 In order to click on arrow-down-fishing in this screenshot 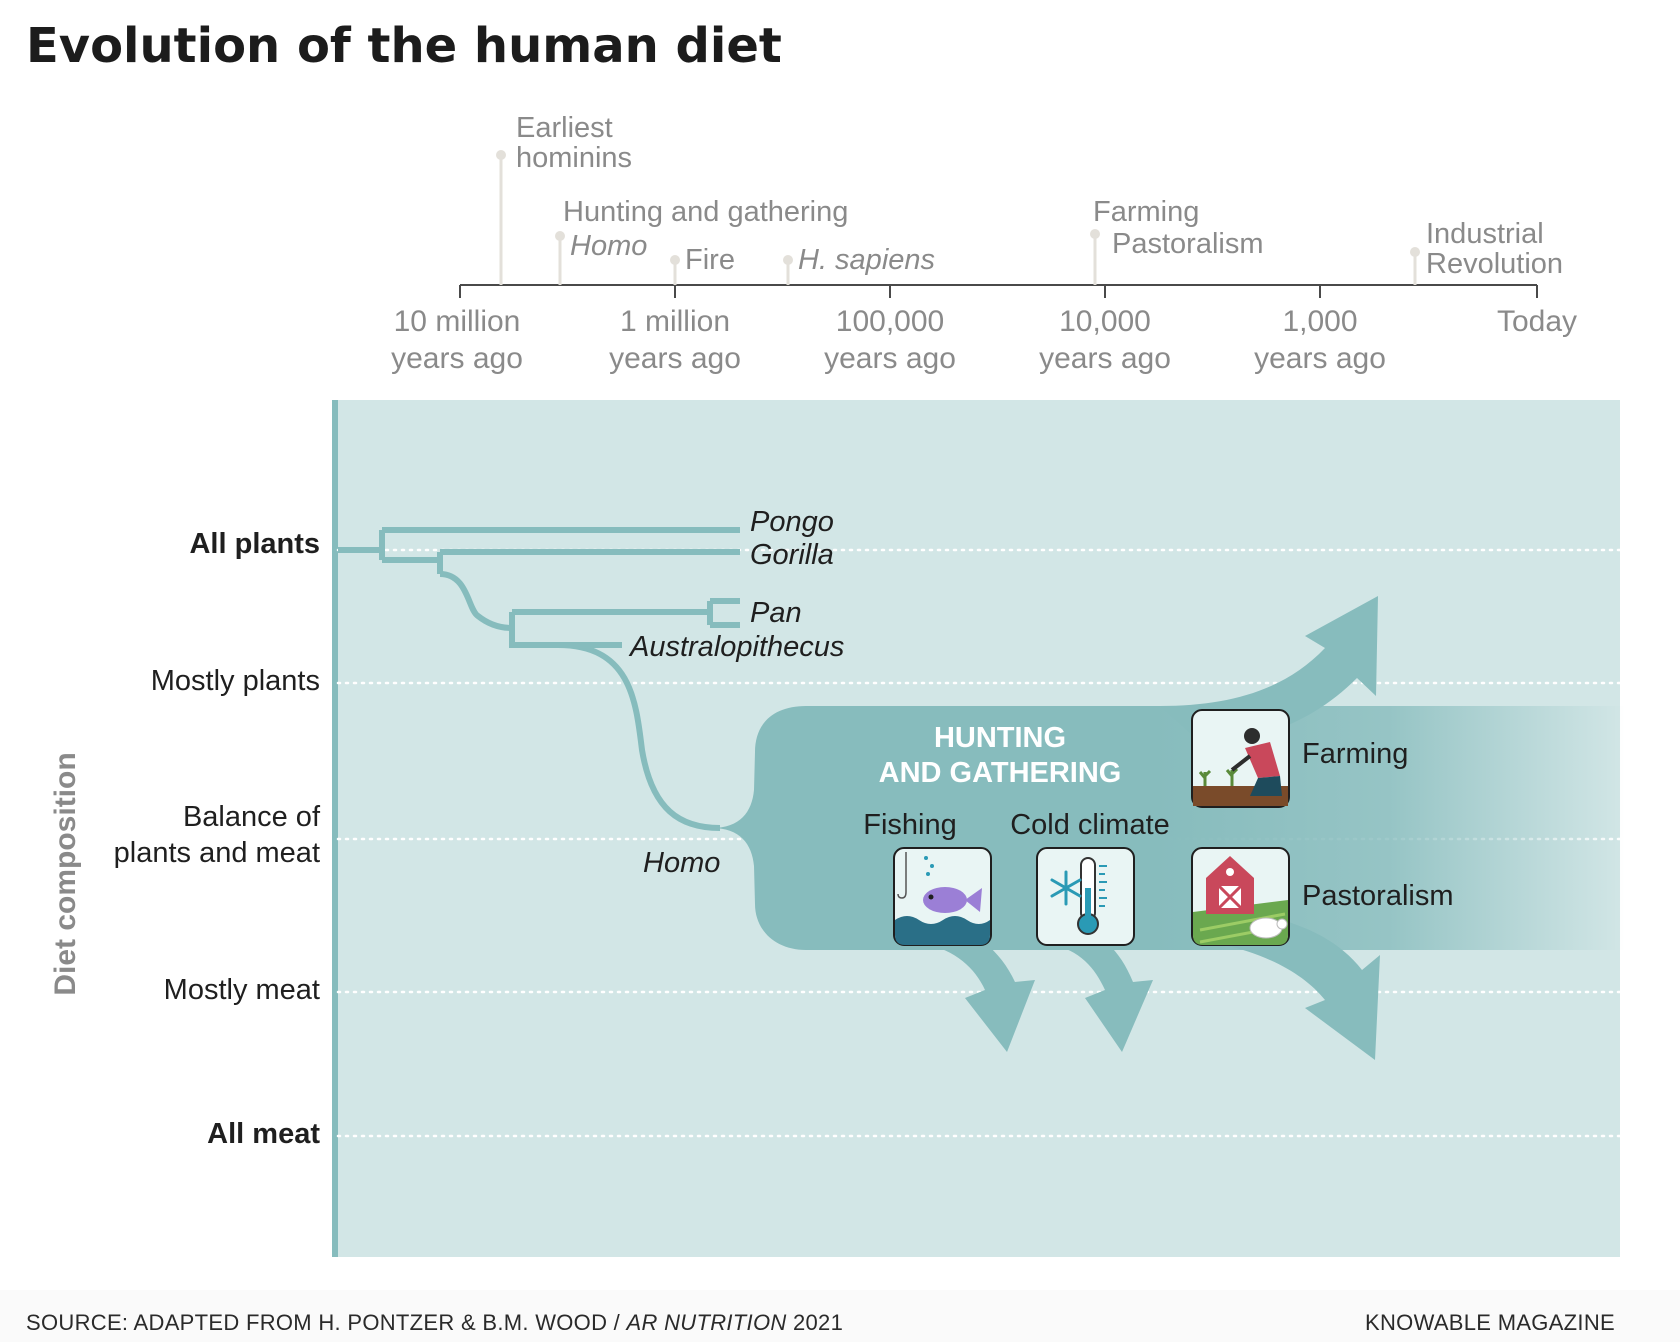, I will do `click(980, 988)`.